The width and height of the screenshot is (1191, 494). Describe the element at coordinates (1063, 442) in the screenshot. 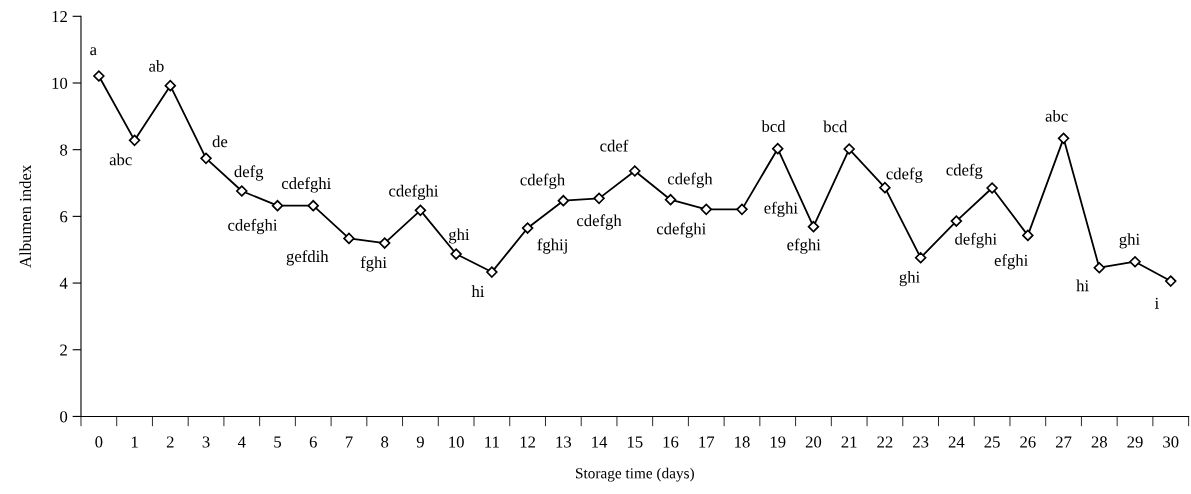

I see `x-tick-label: 27` at that location.